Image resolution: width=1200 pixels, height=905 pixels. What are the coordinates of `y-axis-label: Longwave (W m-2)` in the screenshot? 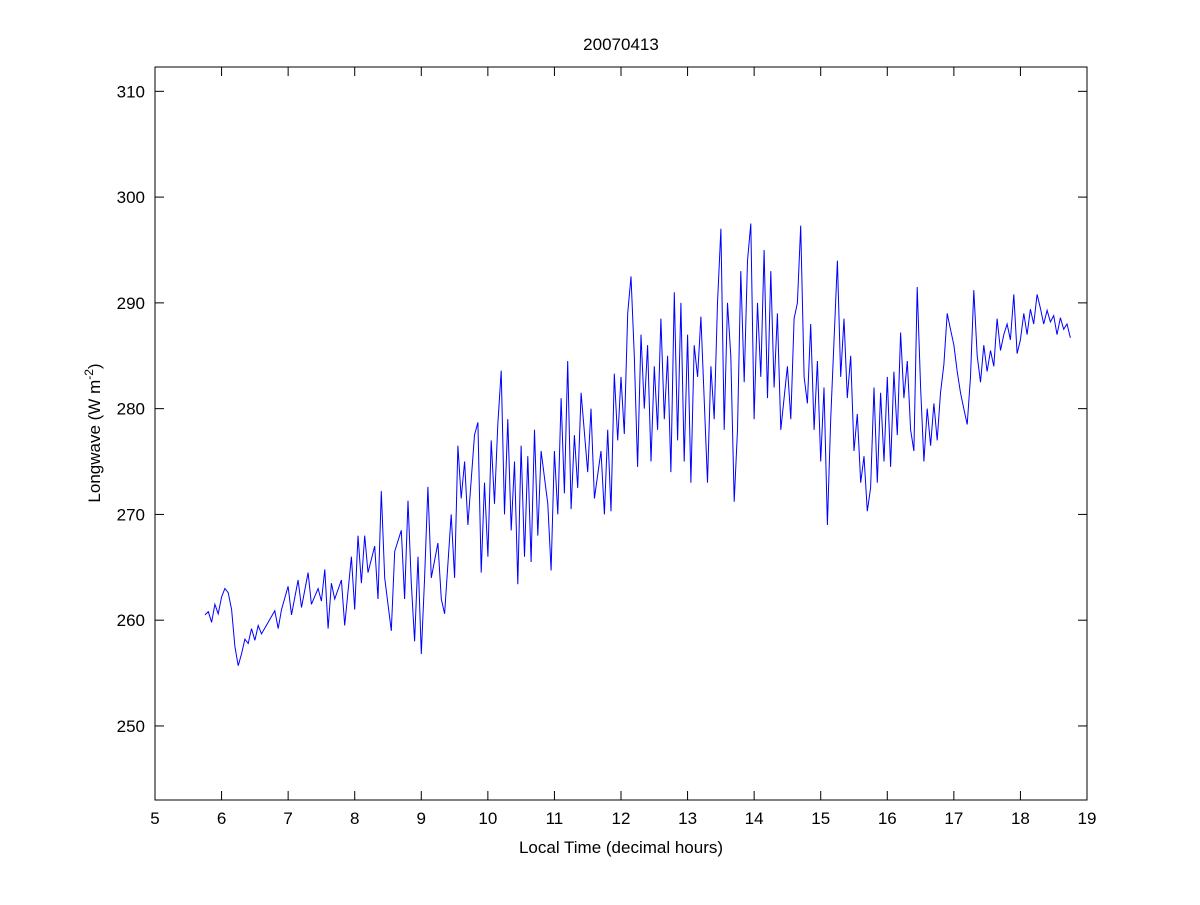 It's located at (93, 432).